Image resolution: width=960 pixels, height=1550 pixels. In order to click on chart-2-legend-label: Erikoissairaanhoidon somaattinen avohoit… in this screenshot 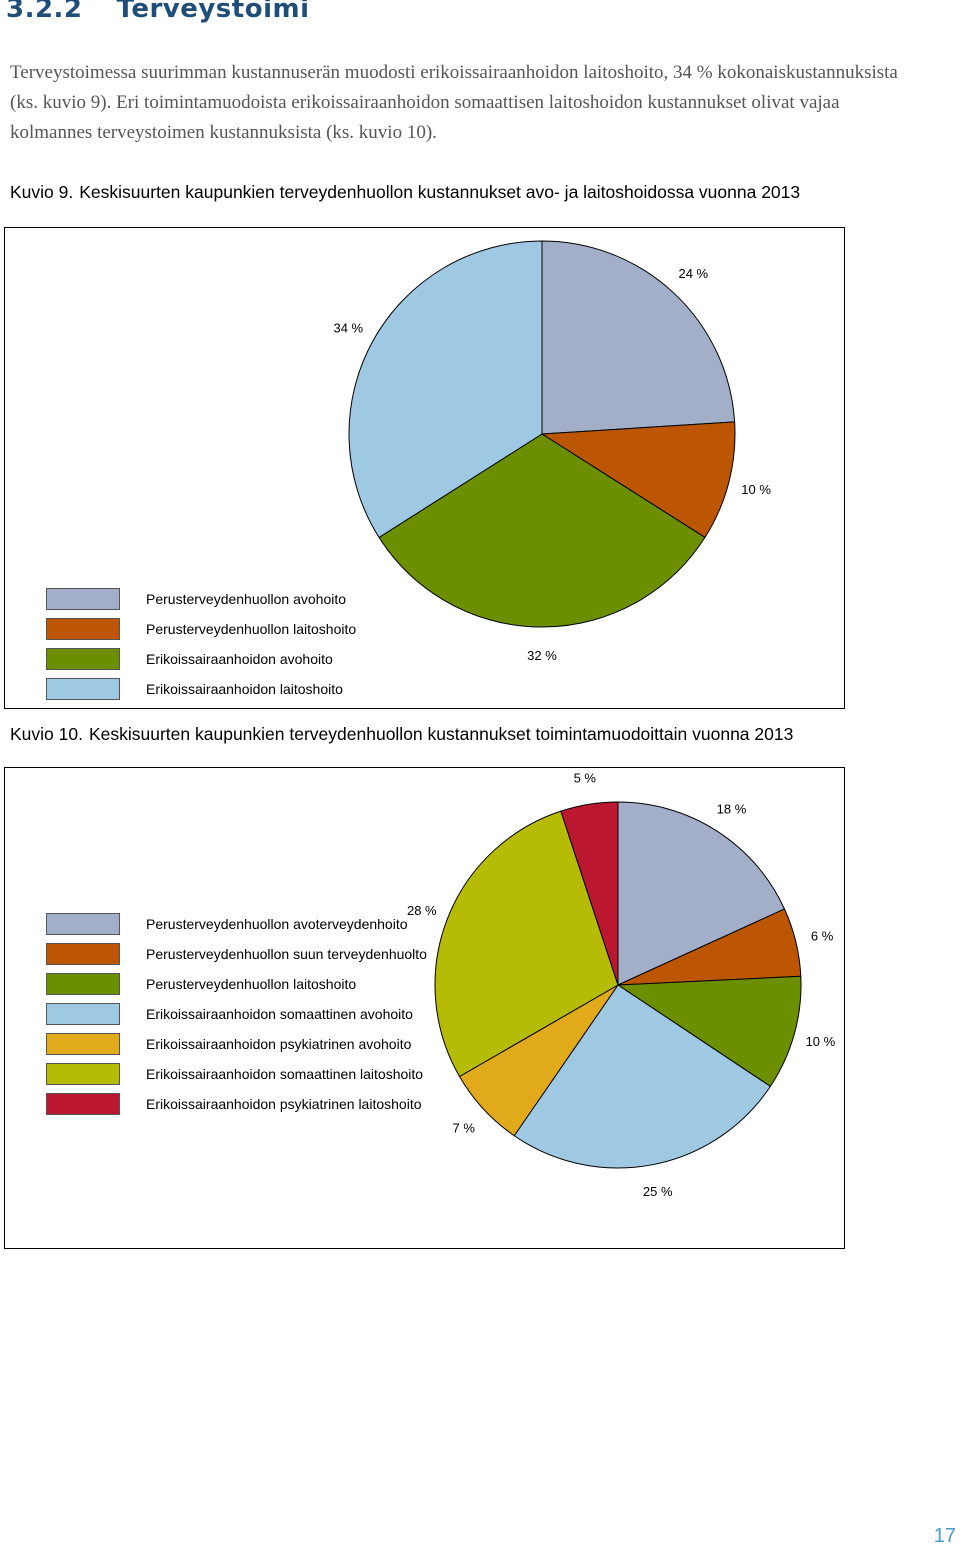, I will do `click(279, 1014)`.